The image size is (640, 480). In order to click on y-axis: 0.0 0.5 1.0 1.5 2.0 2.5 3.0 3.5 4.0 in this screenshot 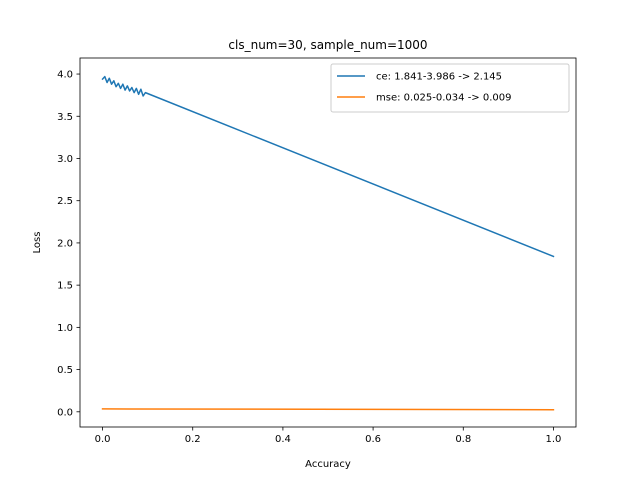, I will do `click(68, 244)`.